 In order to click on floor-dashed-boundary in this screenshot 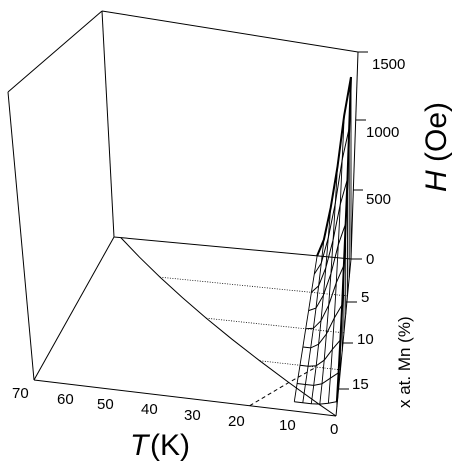, I will do `click(283, 386)`.